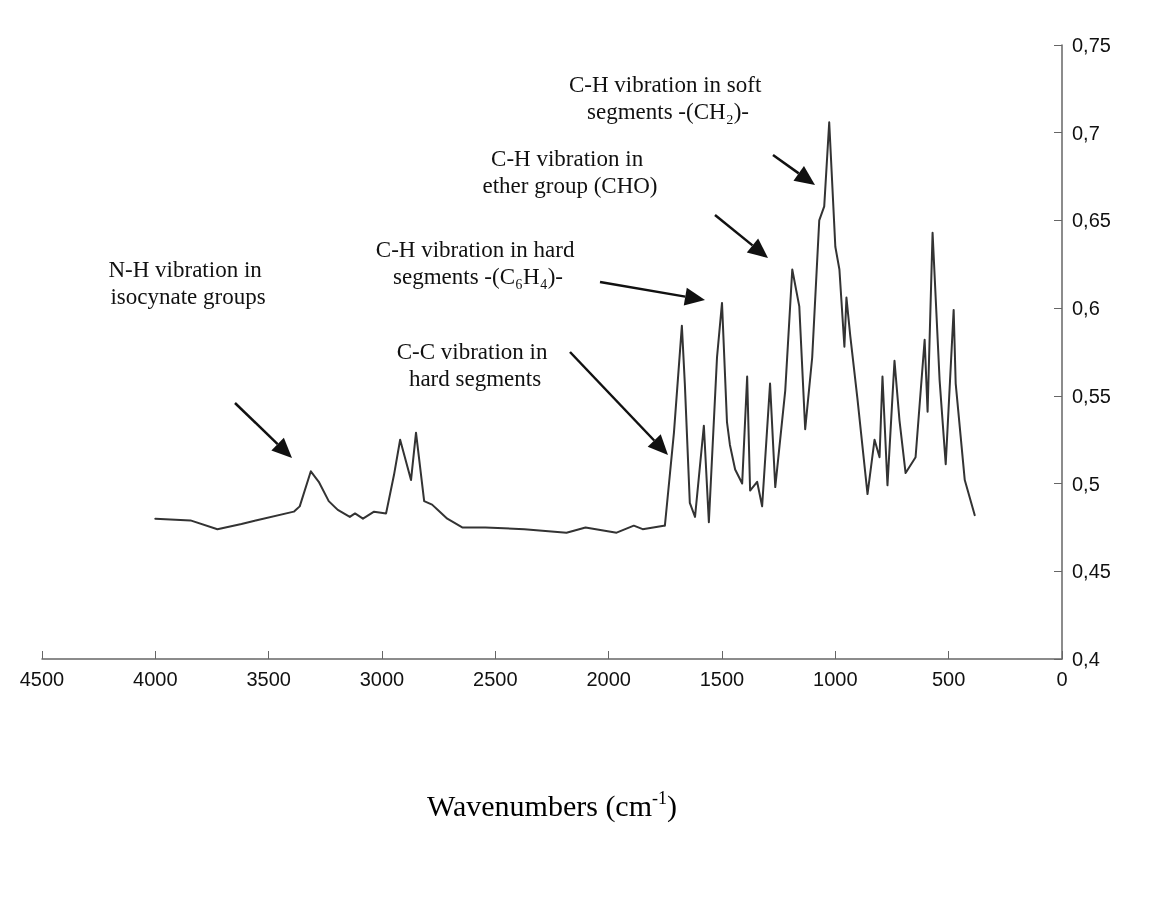 The width and height of the screenshot is (1155, 916). Describe the element at coordinates (382, 679) in the screenshot. I see `x-tick-label: 3000` at that location.